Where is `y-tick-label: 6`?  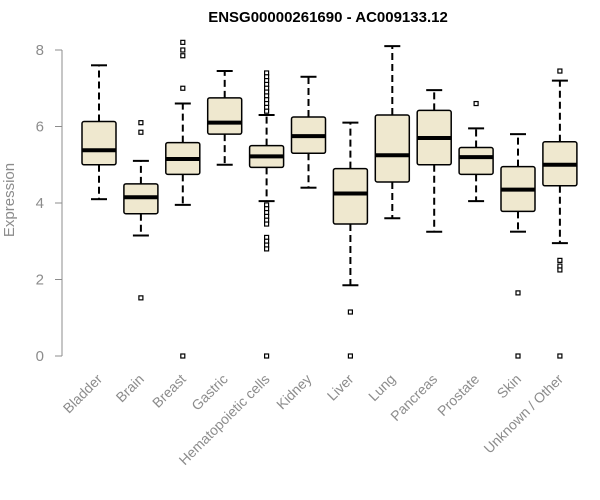
y-tick-label: 6 is located at coordinates (40, 127).